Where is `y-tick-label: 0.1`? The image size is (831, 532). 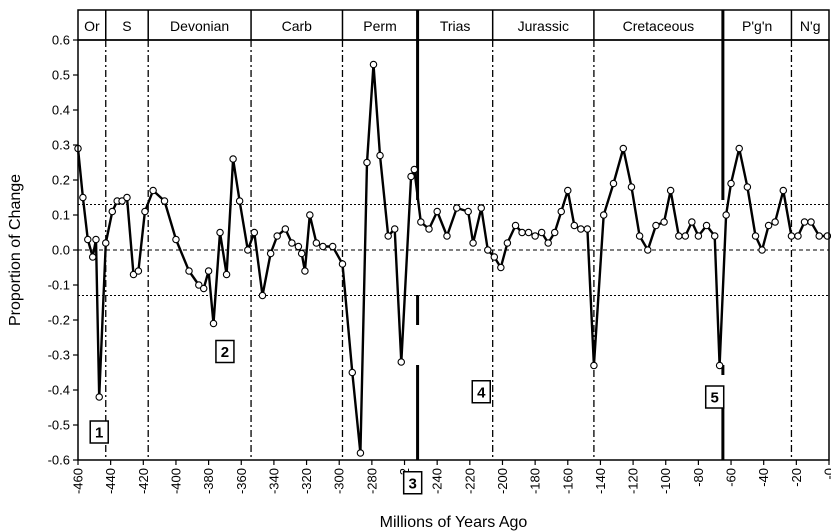 y-tick-label: 0.1 is located at coordinates (61, 215).